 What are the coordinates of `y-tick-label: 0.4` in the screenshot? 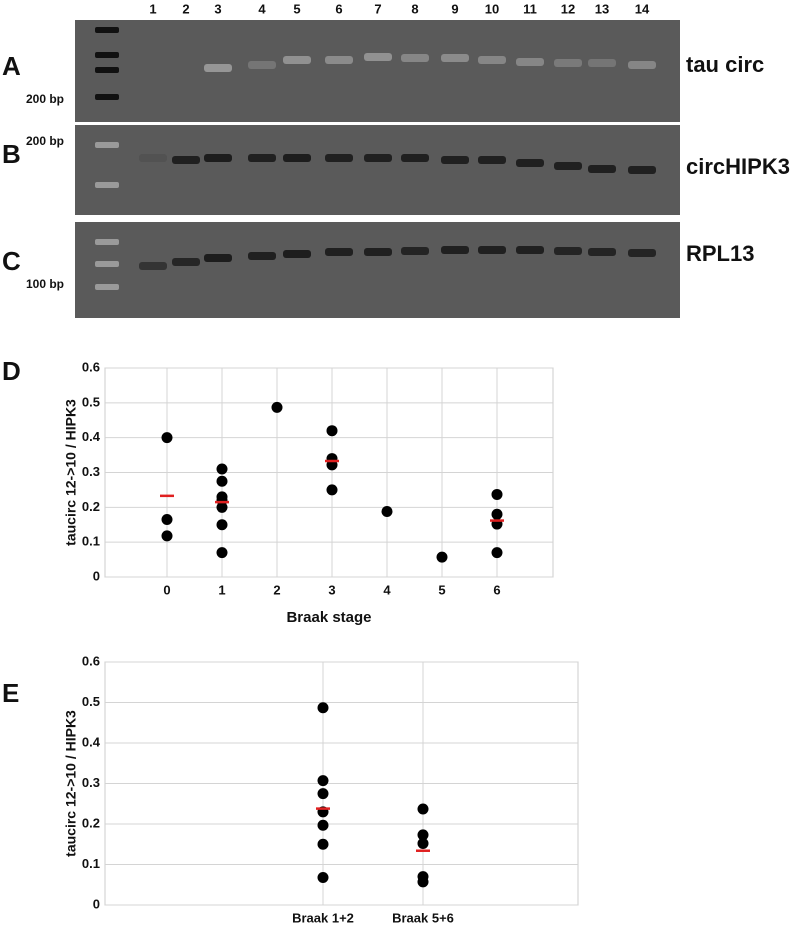 It's located at (91, 741).